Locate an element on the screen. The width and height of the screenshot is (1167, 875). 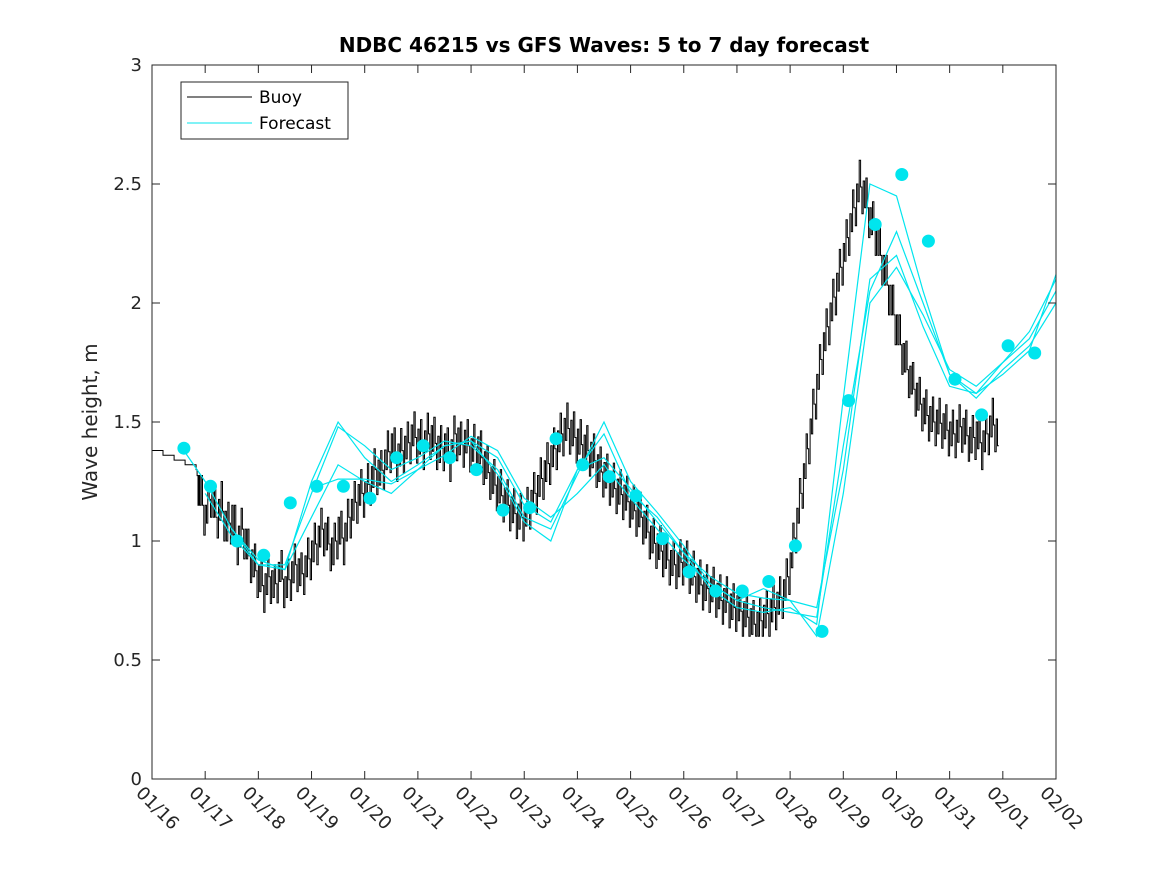
y-tick-label: 3 is located at coordinates (136, 65).